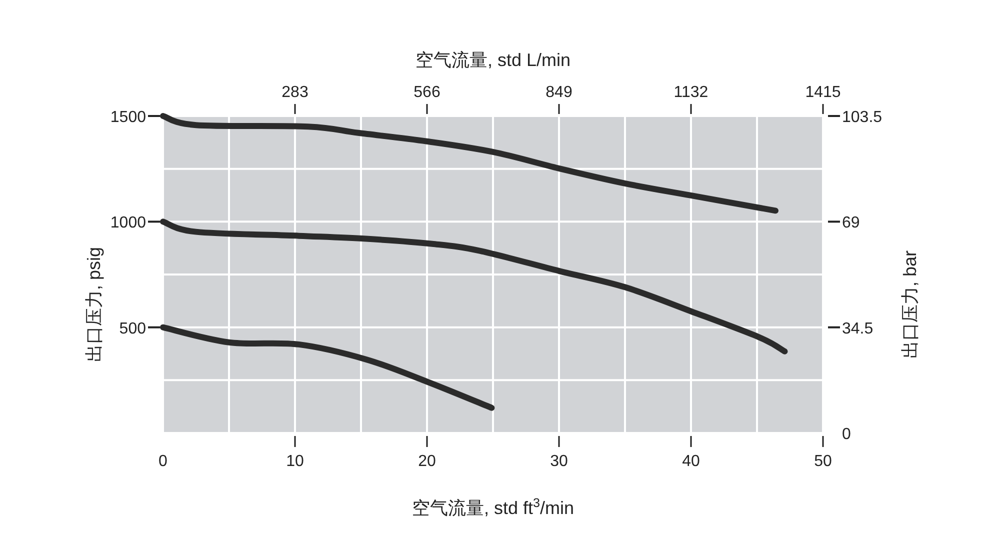 Image resolution: width=984 pixels, height=540 pixels. I want to click on x-tick-label: 30, so click(559, 461).